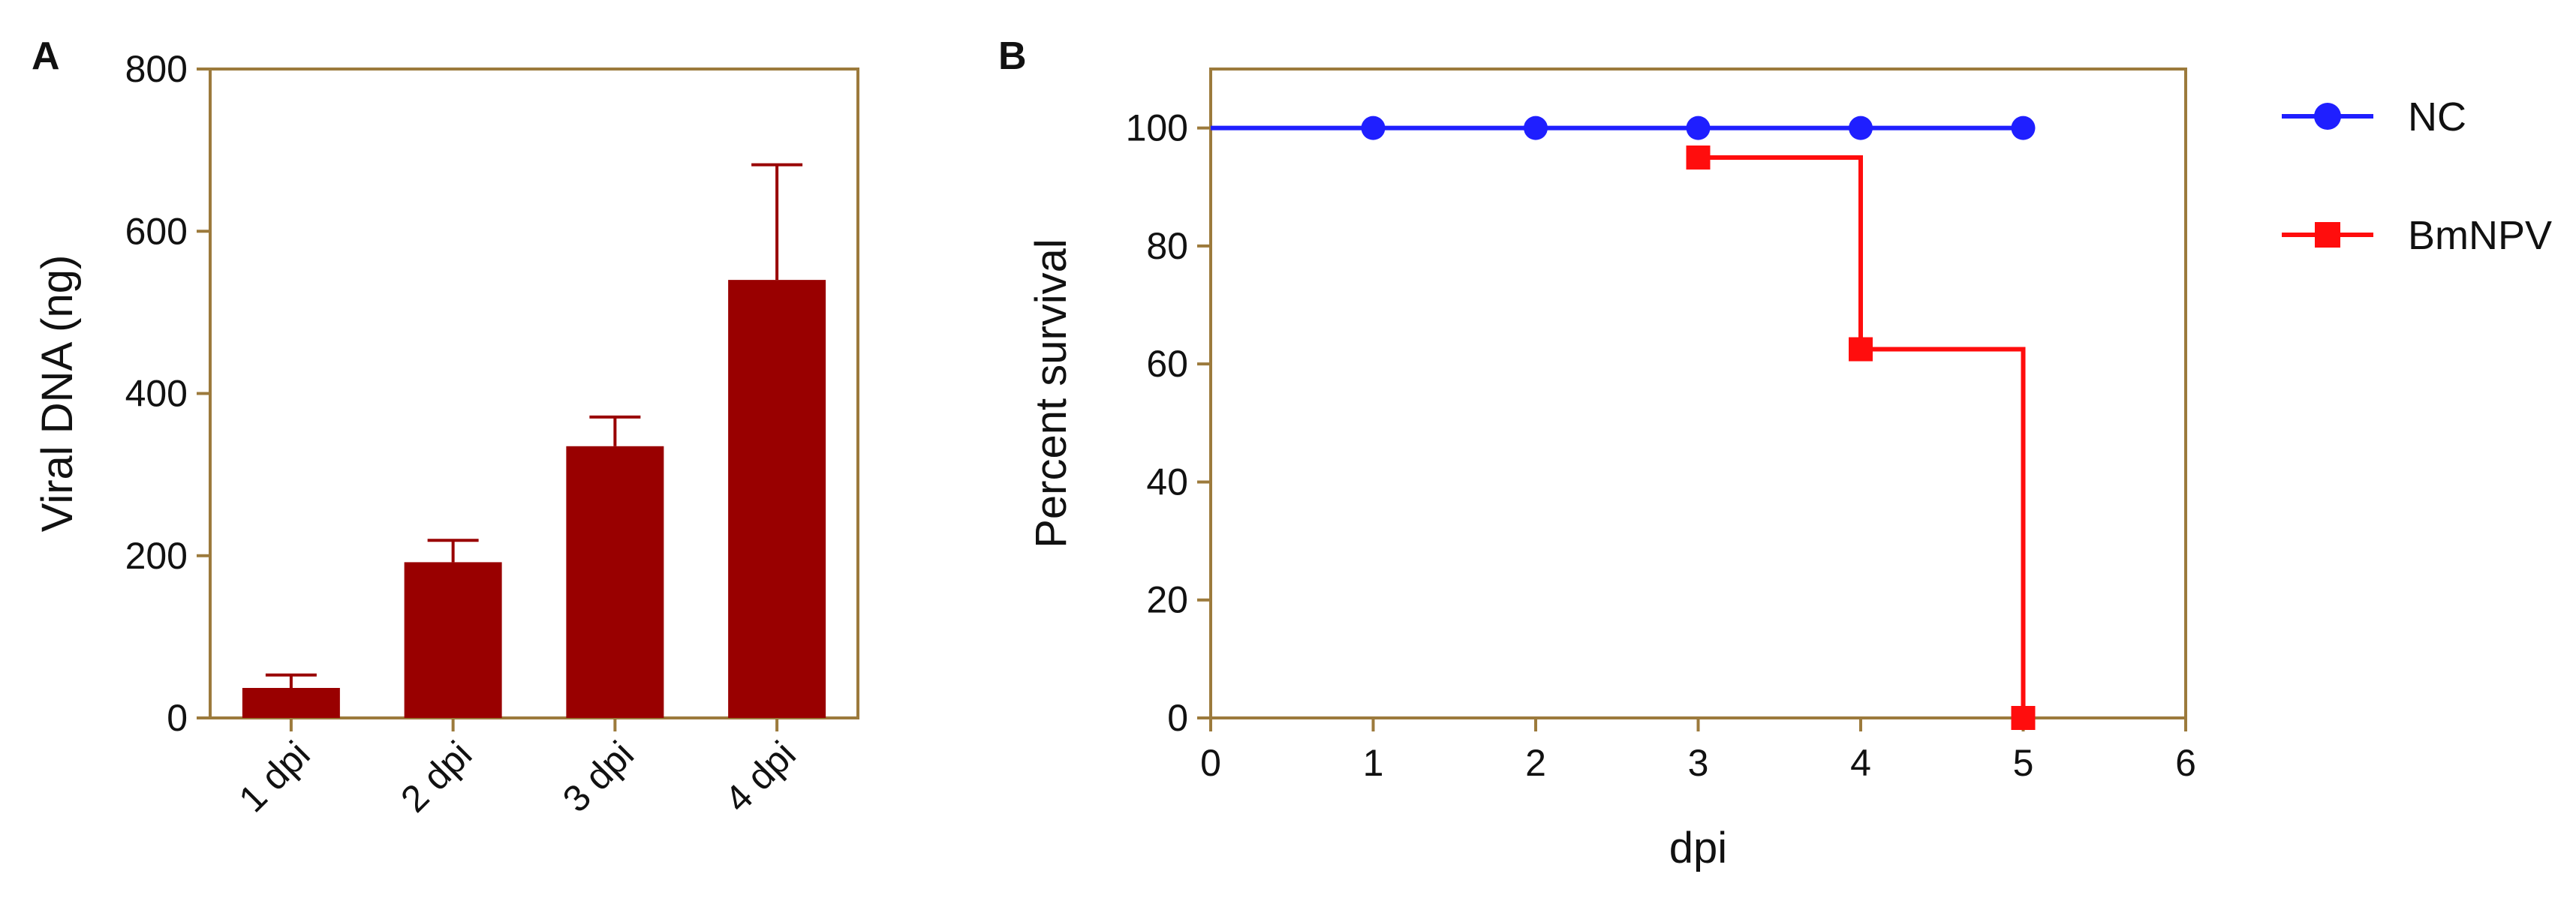 This screenshot has width=2576, height=898. Describe the element at coordinates (2185, 763) in the screenshot. I see `x-tick-label-b: 6` at that location.